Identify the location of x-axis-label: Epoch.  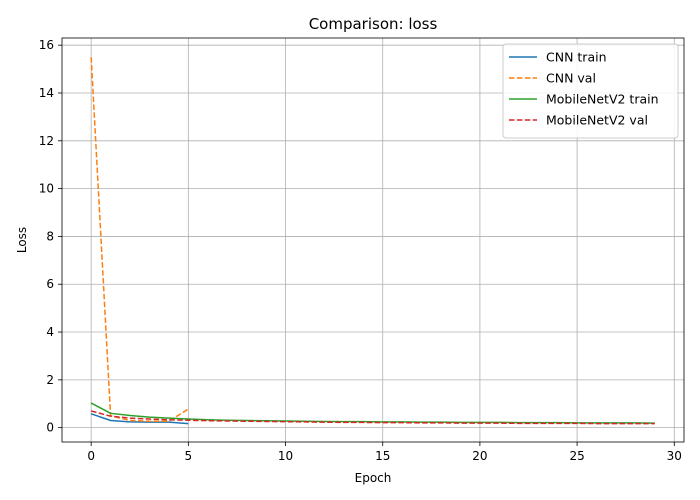
(373, 478).